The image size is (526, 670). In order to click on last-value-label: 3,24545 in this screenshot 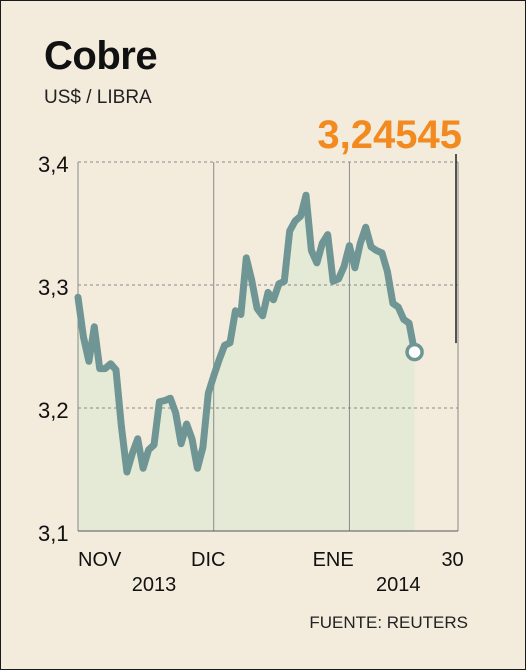, I will do `click(389, 135)`.